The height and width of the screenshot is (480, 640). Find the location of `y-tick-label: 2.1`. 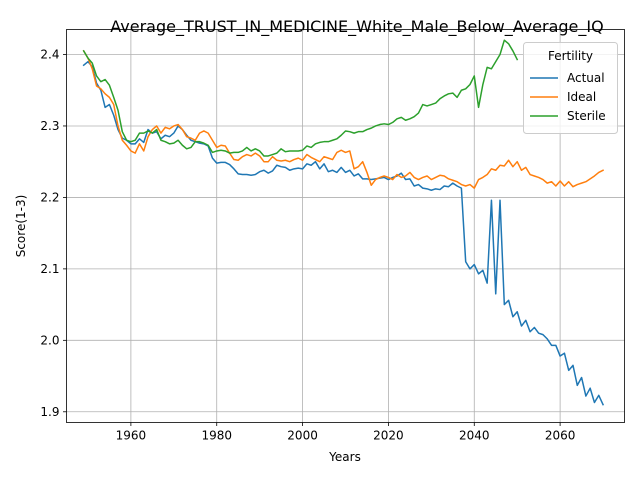

y-tick-label: 2.1 is located at coordinates (49, 269).